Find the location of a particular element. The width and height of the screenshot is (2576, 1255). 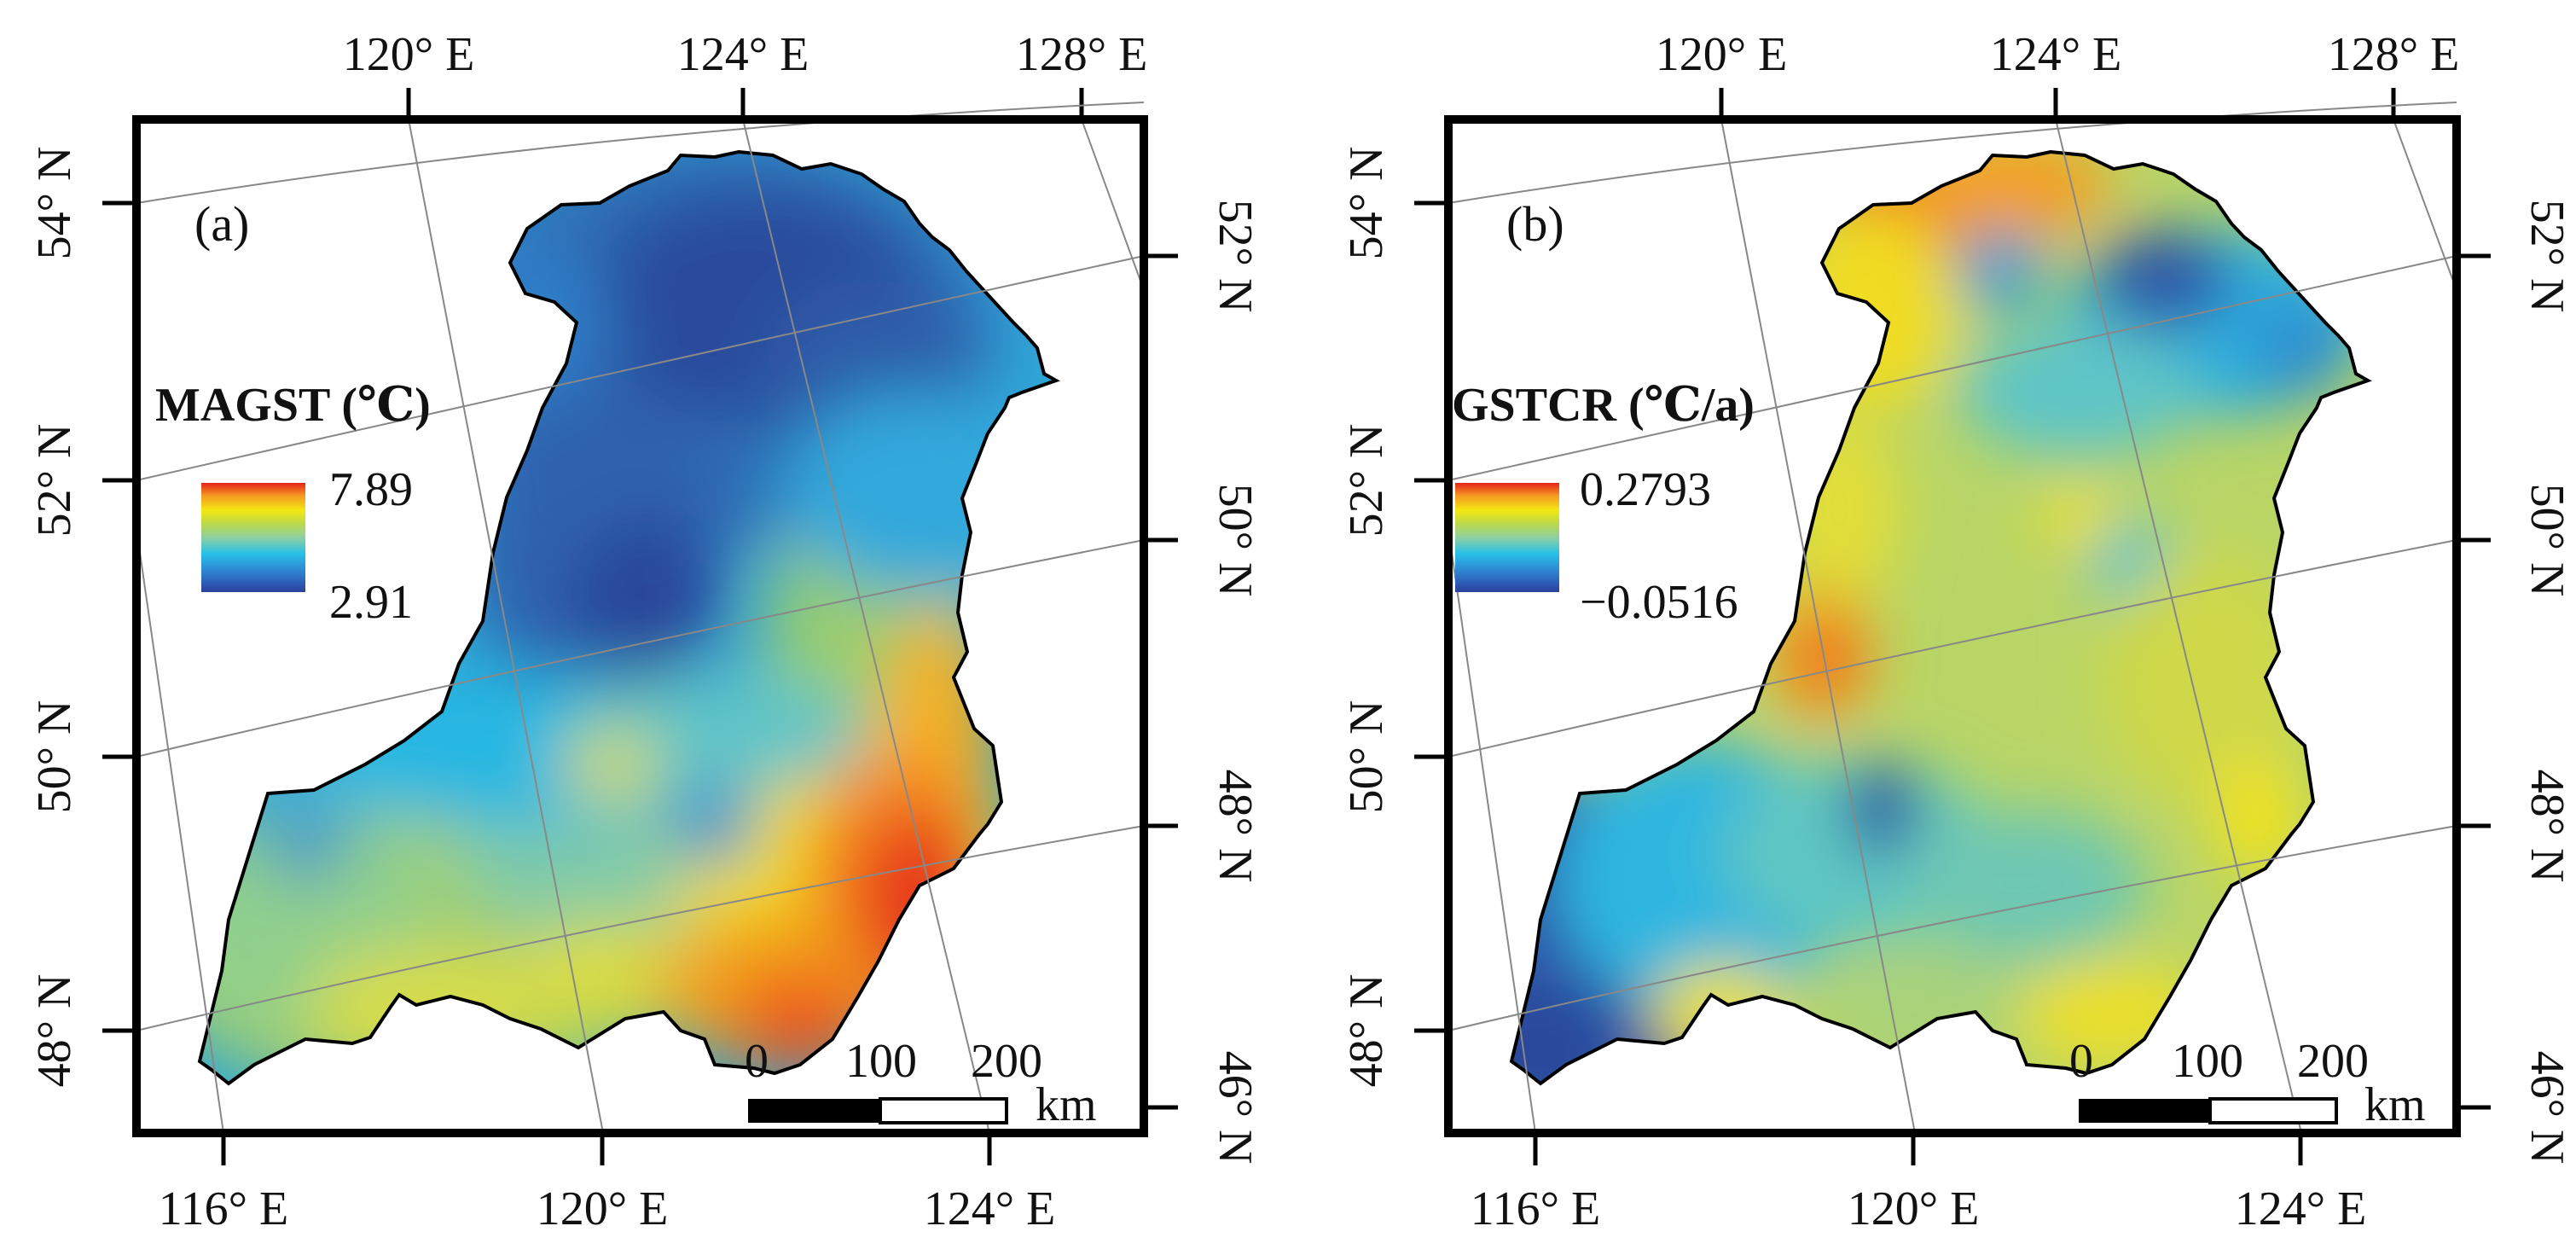

legend: GSTCR (℃/a) 0.2793 −0.0516 is located at coordinates (1603, 504).